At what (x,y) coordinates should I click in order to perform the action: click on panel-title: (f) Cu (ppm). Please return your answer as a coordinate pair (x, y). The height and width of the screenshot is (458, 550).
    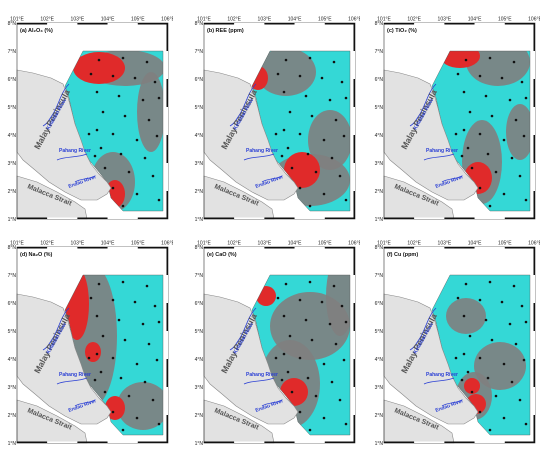
    Looking at the image, I should click on (402, 255).